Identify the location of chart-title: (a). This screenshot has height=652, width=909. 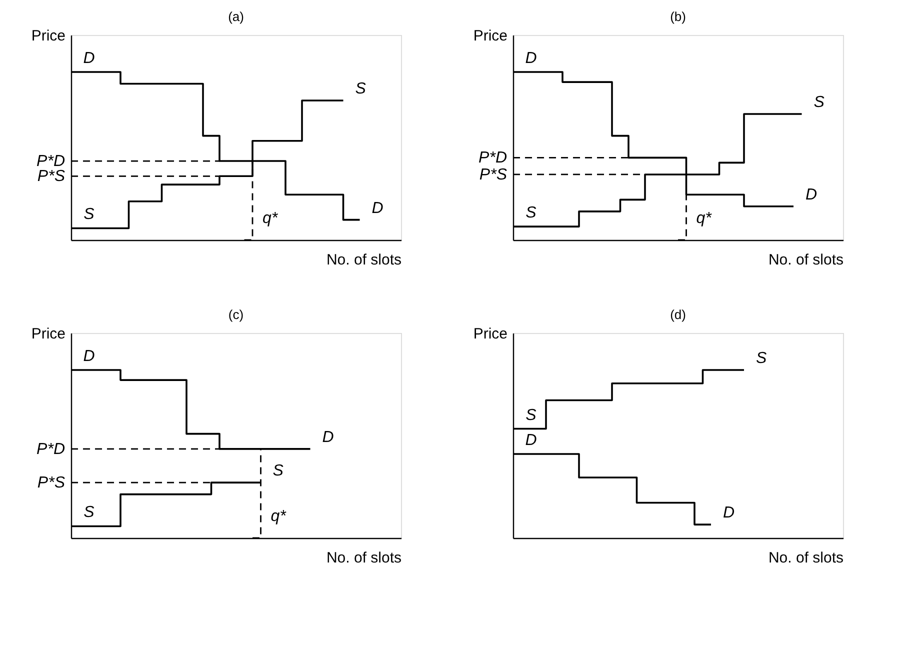
(236, 16).